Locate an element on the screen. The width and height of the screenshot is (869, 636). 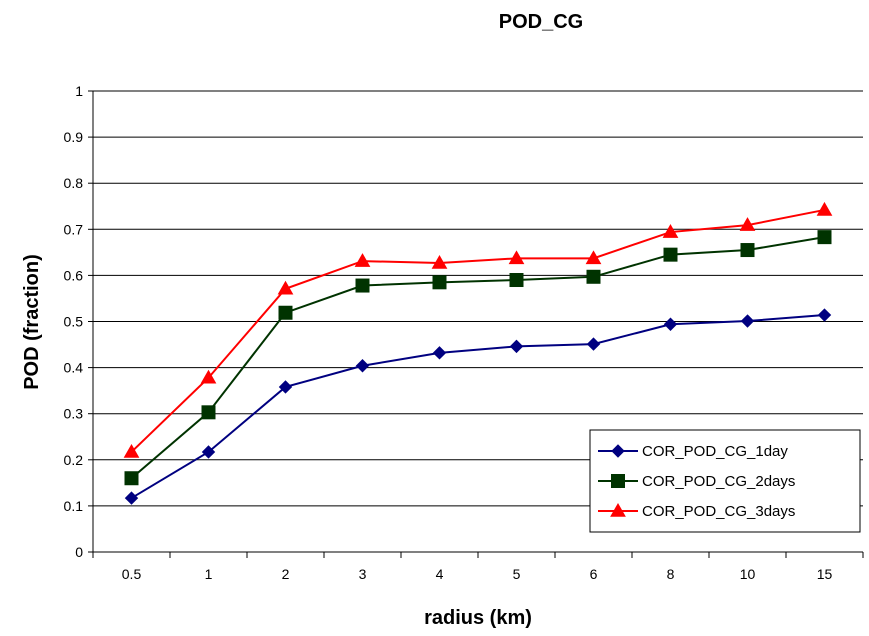
legend-label: COR_POD_CG_1day is located at coordinates (715, 451).